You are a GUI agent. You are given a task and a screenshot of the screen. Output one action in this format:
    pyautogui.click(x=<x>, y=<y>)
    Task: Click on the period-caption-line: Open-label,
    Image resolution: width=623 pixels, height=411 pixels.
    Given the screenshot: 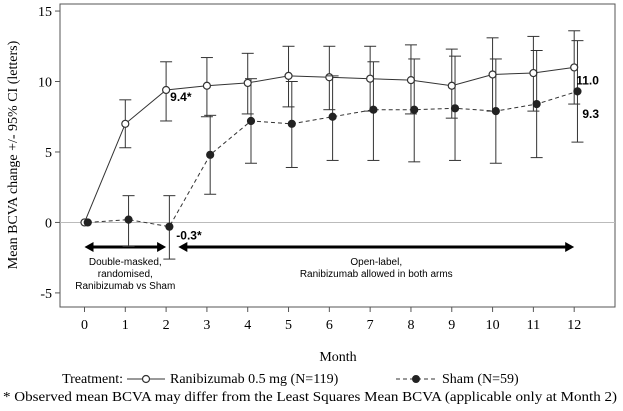 What is the action you would take?
    pyautogui.click(x=376, y=262)
    